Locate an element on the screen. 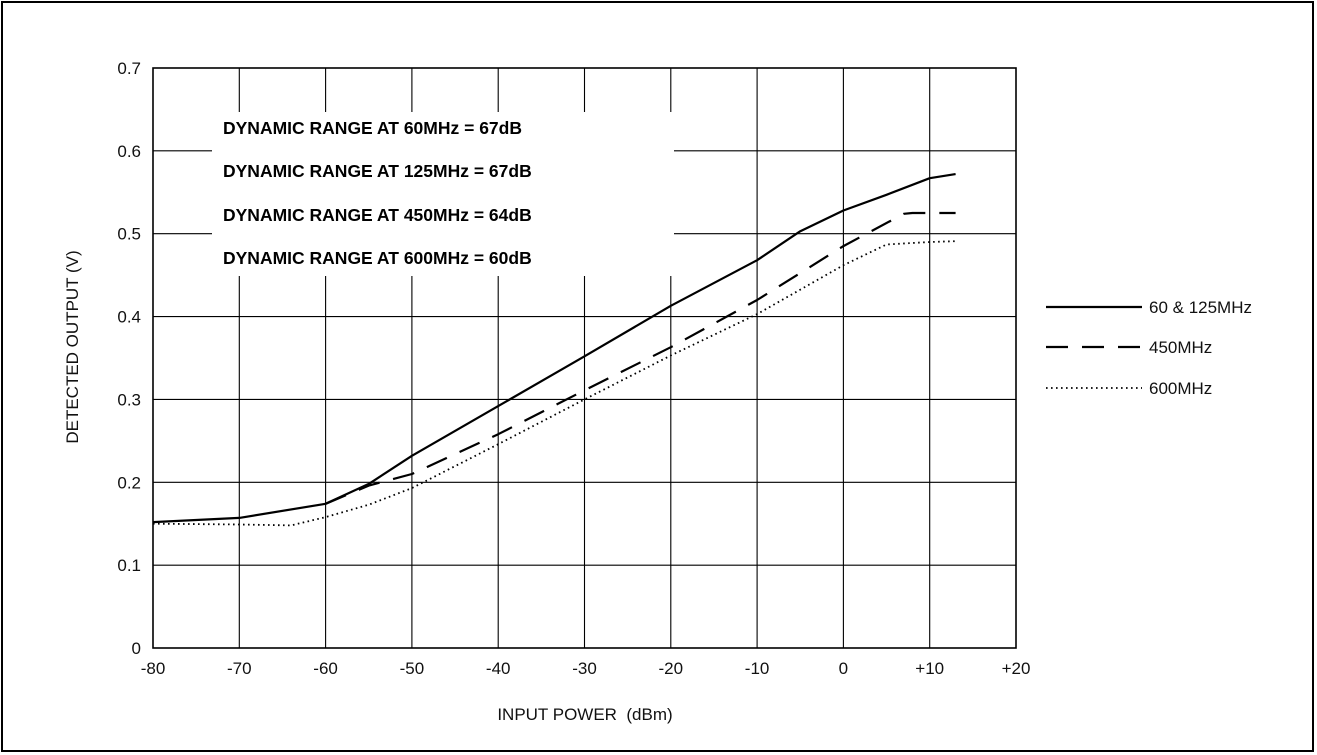 This screenshot has width=1317, height=755. y-tick-label: 0.7 is located at coordinates (129, 68).